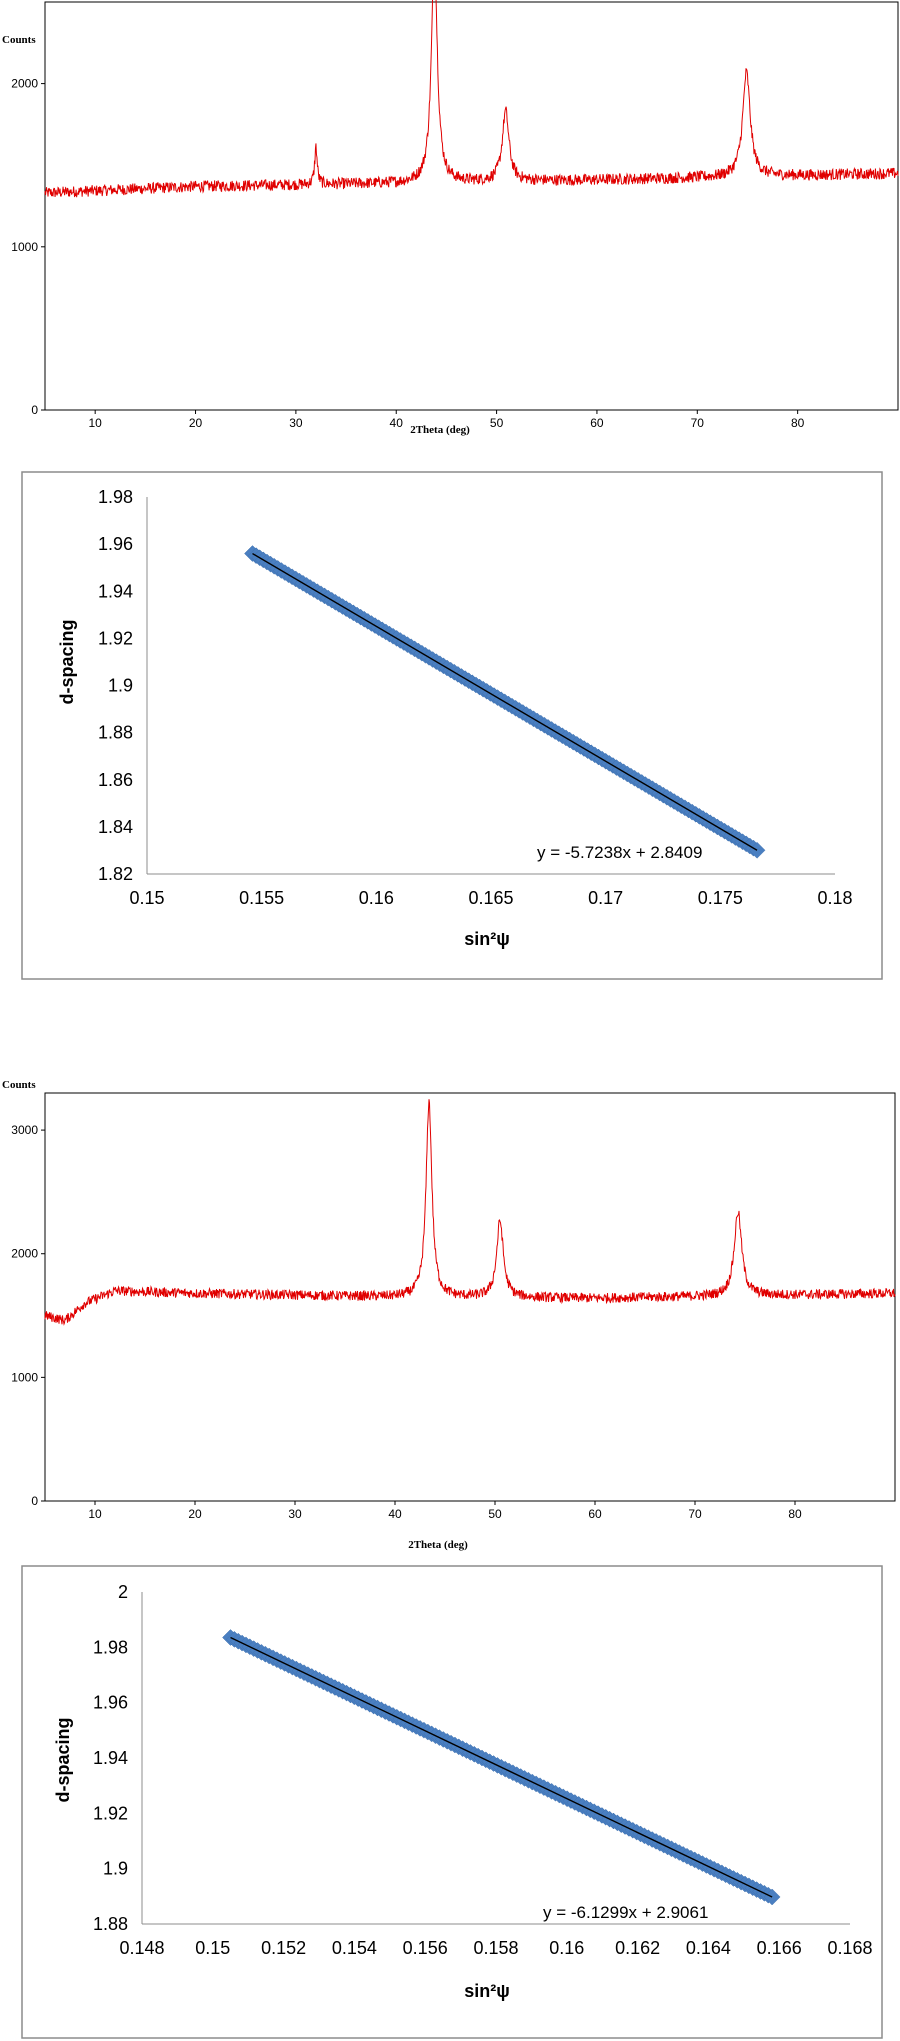 The width and height of the screenshot is (900, 2041). Describe the element at coordinates (261, 898) in the screenshot. I see `x-tick-label: 0.155` at that location.